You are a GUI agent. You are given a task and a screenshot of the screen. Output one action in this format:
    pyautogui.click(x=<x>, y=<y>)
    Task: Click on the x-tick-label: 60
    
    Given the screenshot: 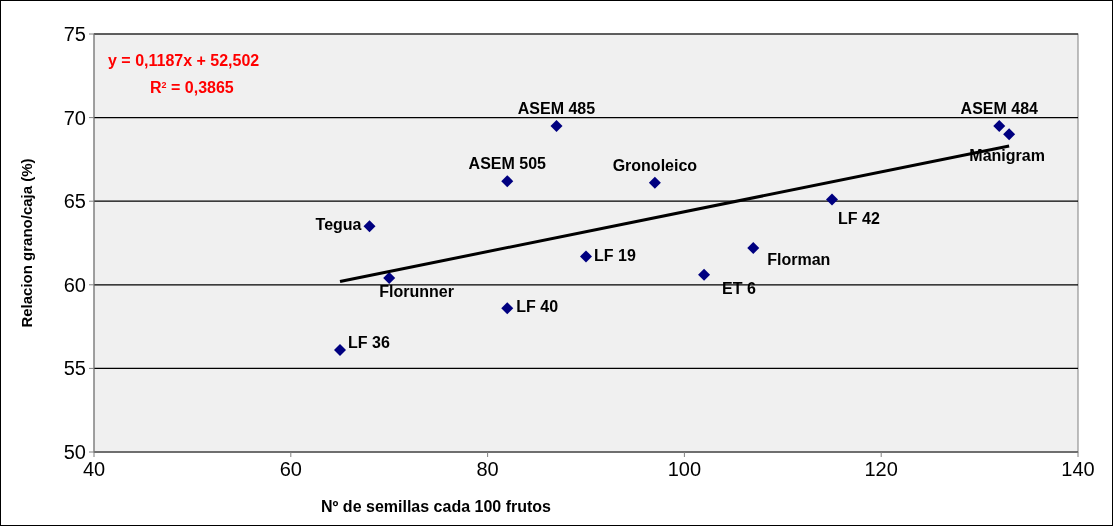 What is the action you would take?
    pyautogui.click(x=290, y=469)
    